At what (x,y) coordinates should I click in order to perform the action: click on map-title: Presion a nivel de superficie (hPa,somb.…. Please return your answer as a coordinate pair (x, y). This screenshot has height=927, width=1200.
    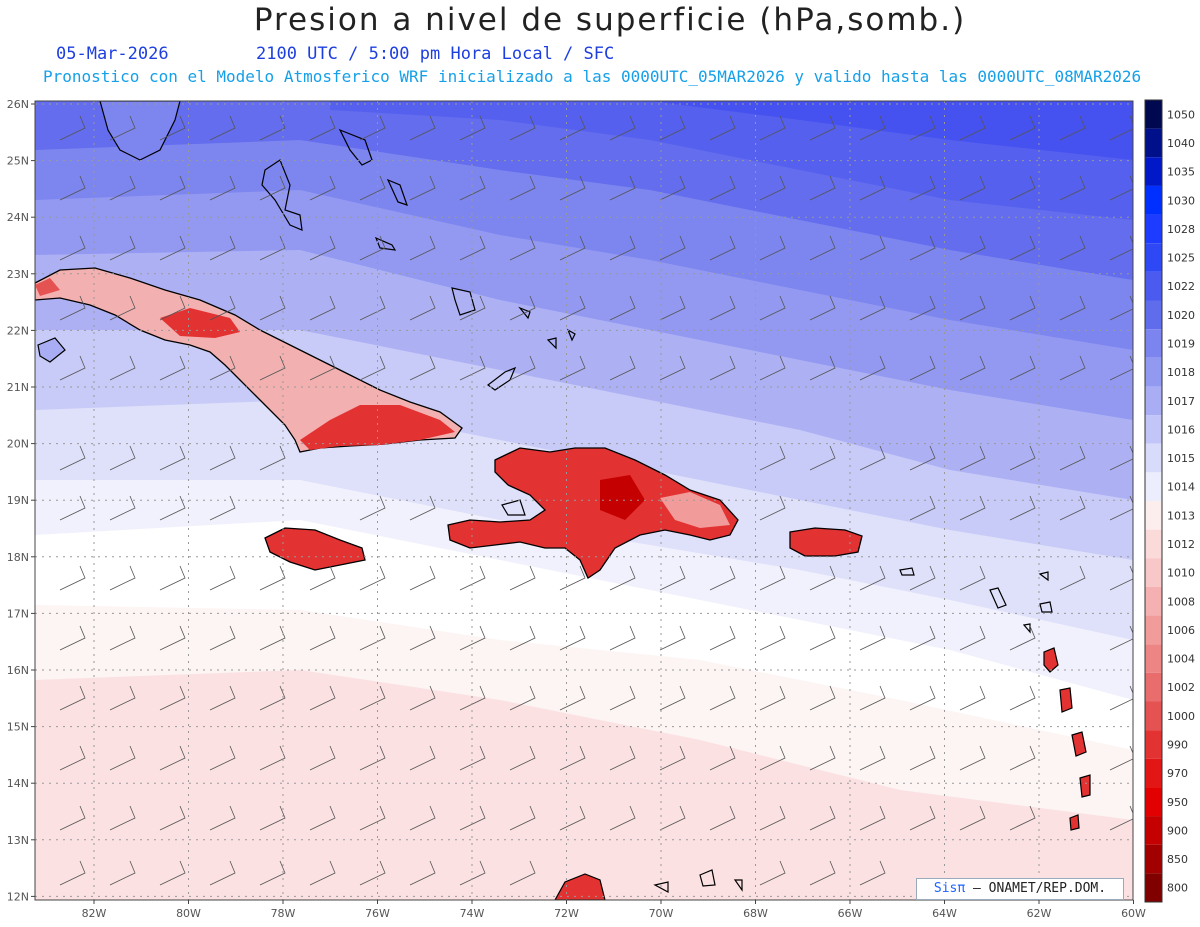
    Looking at the image, I should click on (610, 20).